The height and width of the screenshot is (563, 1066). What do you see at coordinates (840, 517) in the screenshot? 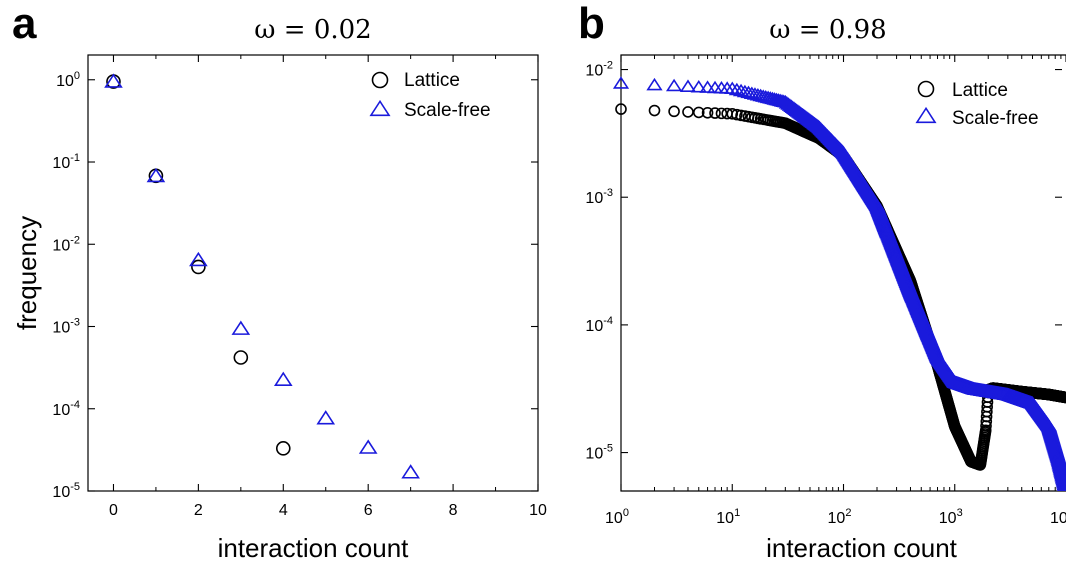
I see `x-tick-label: 10²` at bounding box center [840, 517].